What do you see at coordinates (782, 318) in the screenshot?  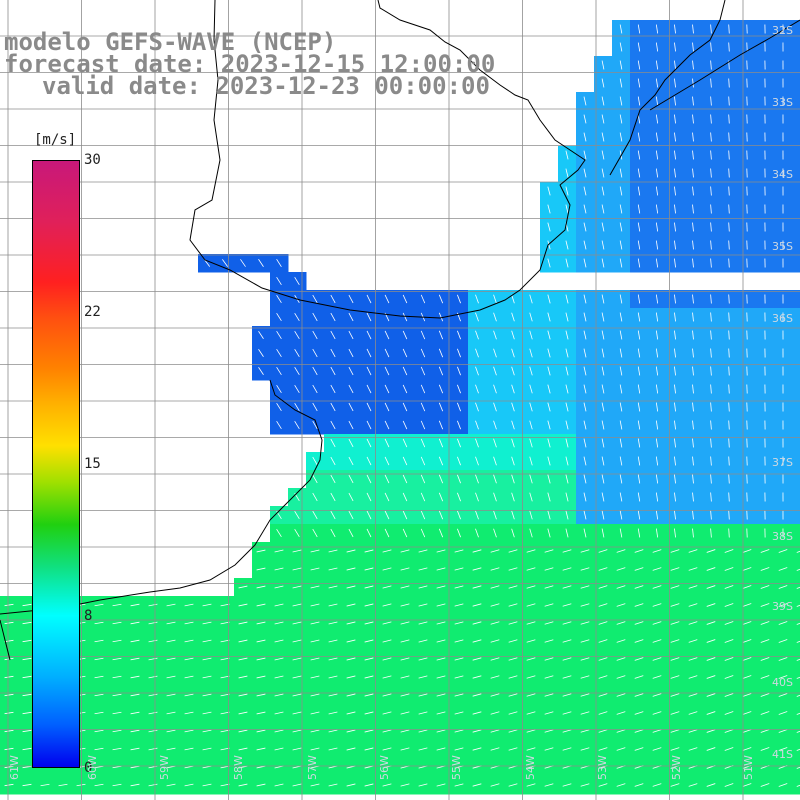 I see `lat-label-36s: 36S` at bounding box center [782, 318].